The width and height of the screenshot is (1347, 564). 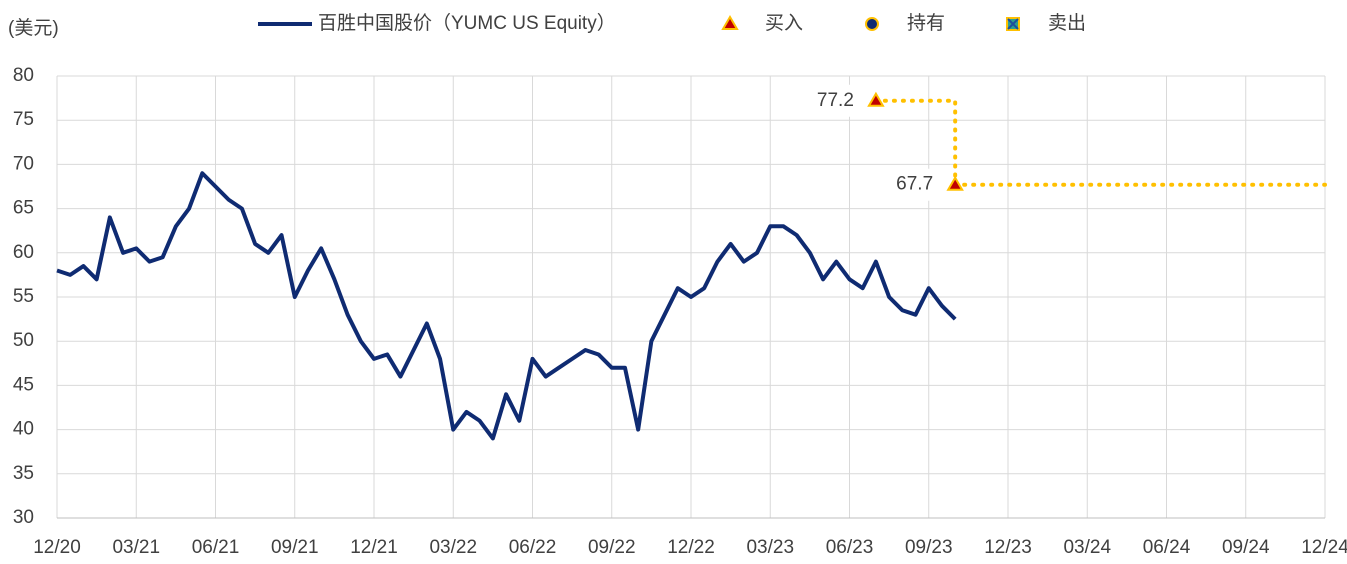 I want to click on x-tick-label: 12/23, so click(x=1008, y=547).